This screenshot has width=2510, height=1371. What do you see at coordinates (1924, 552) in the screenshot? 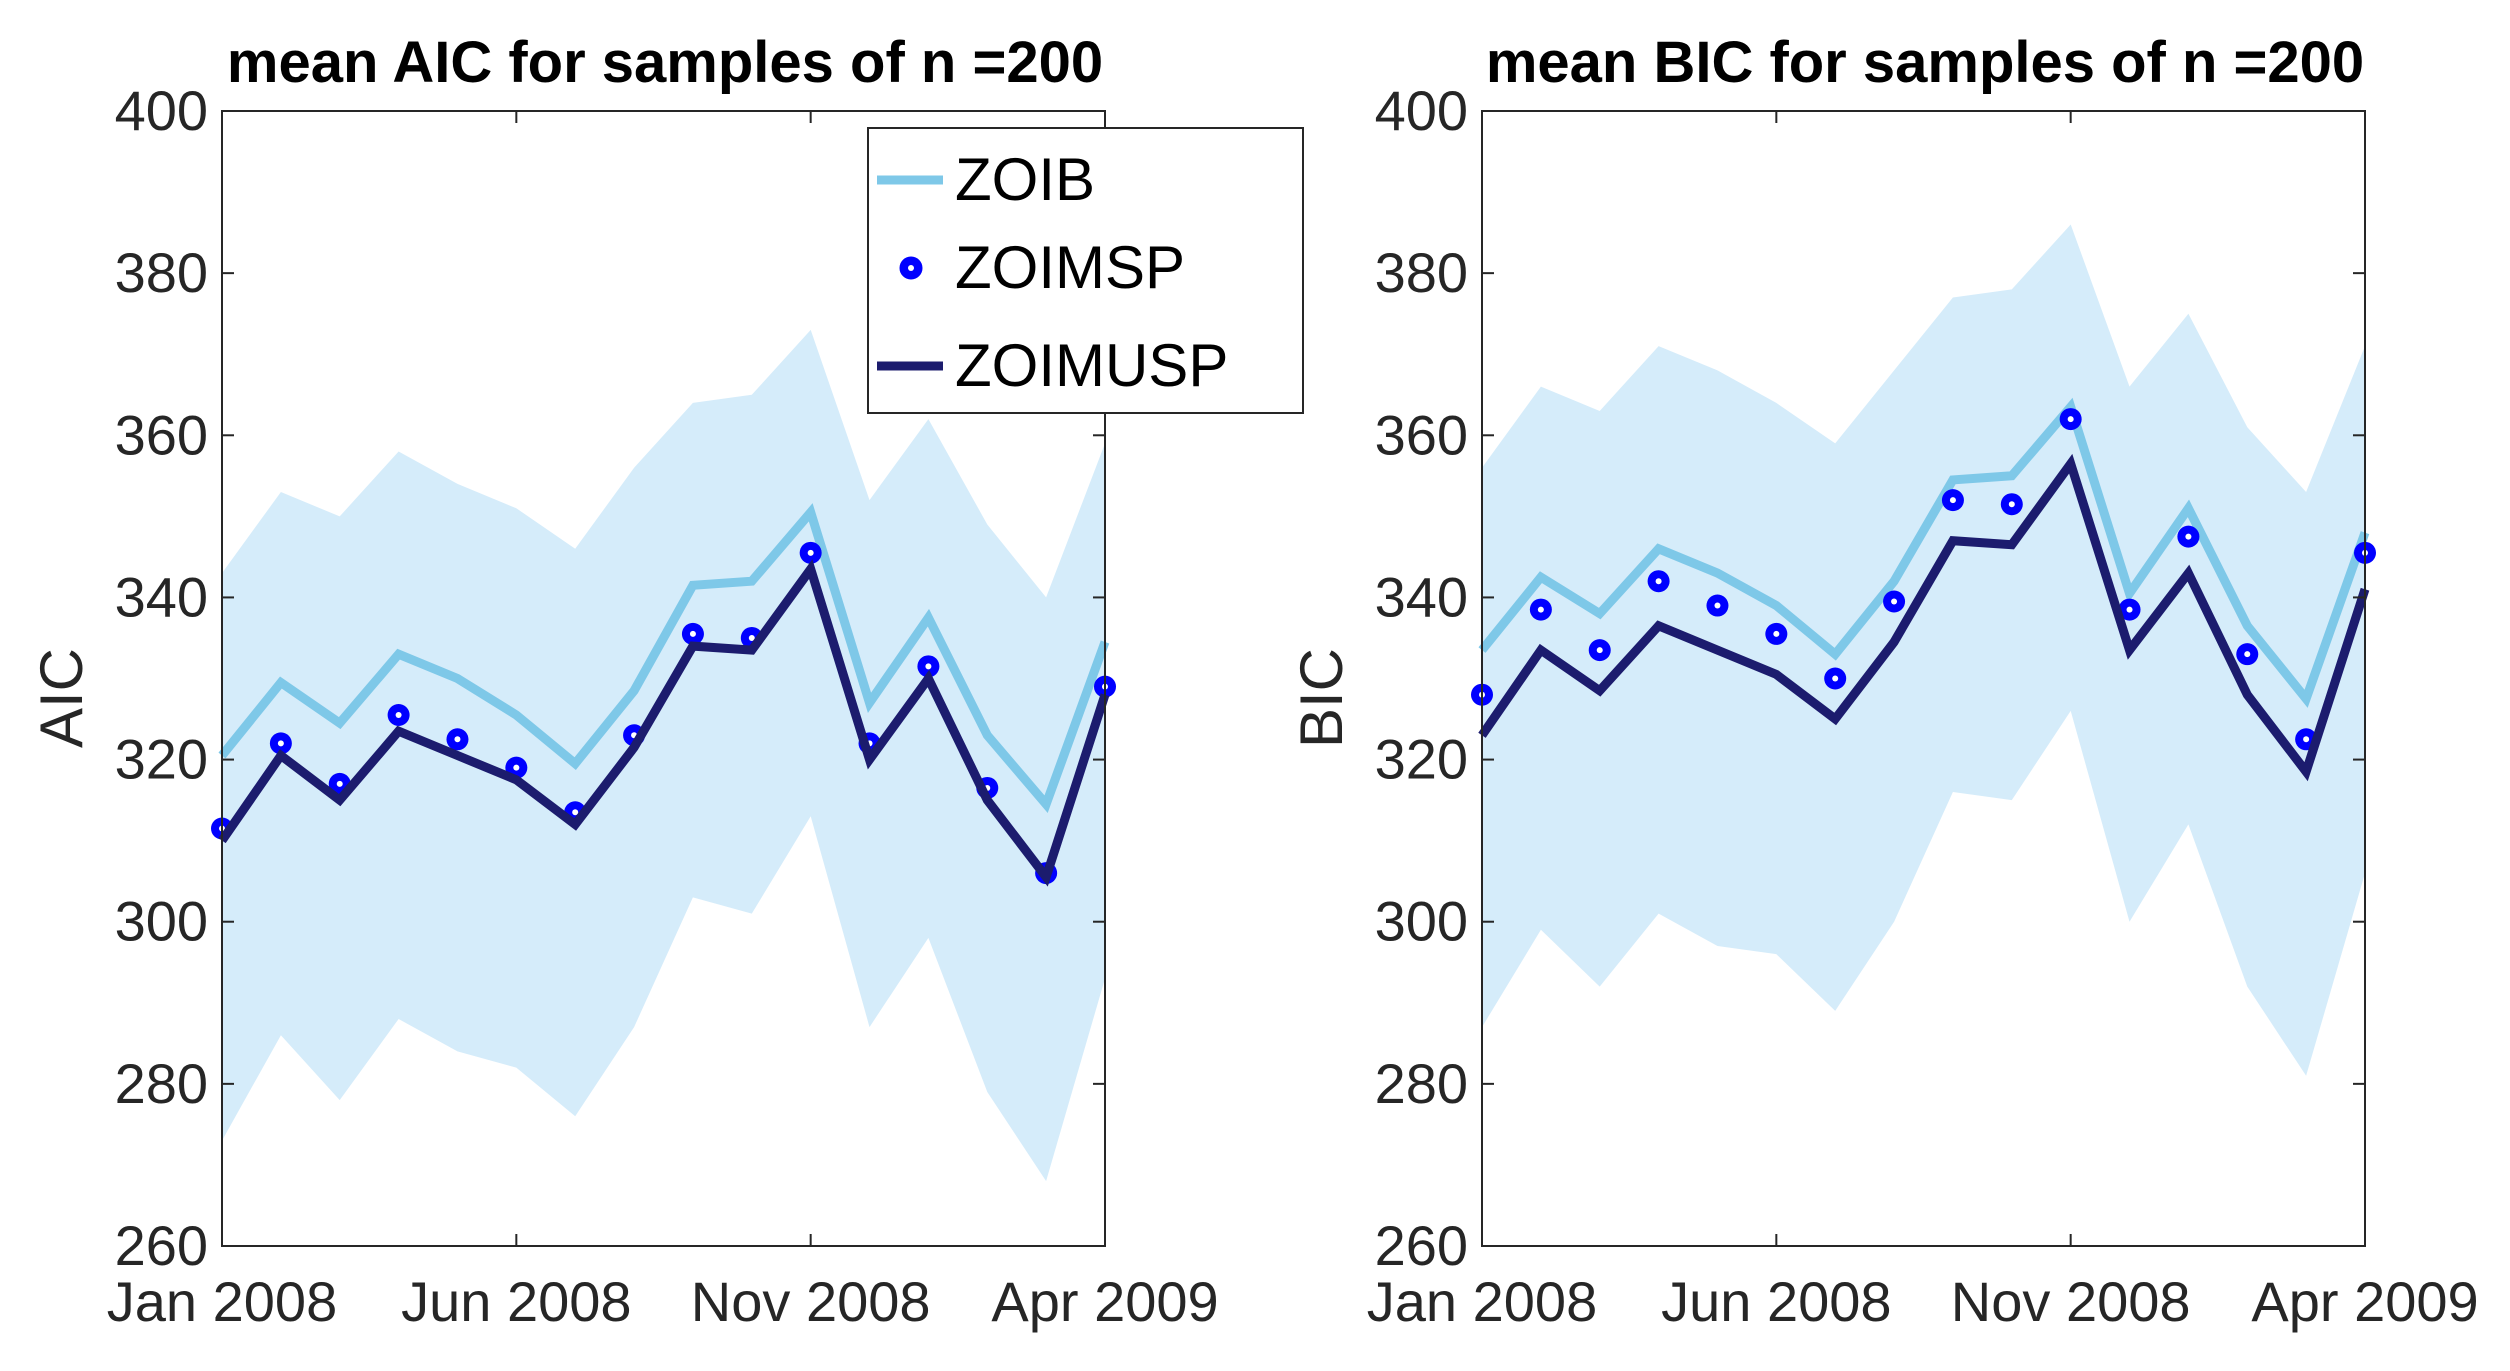
I see `bic-zoib-line` at bounding box center [1924, 552].